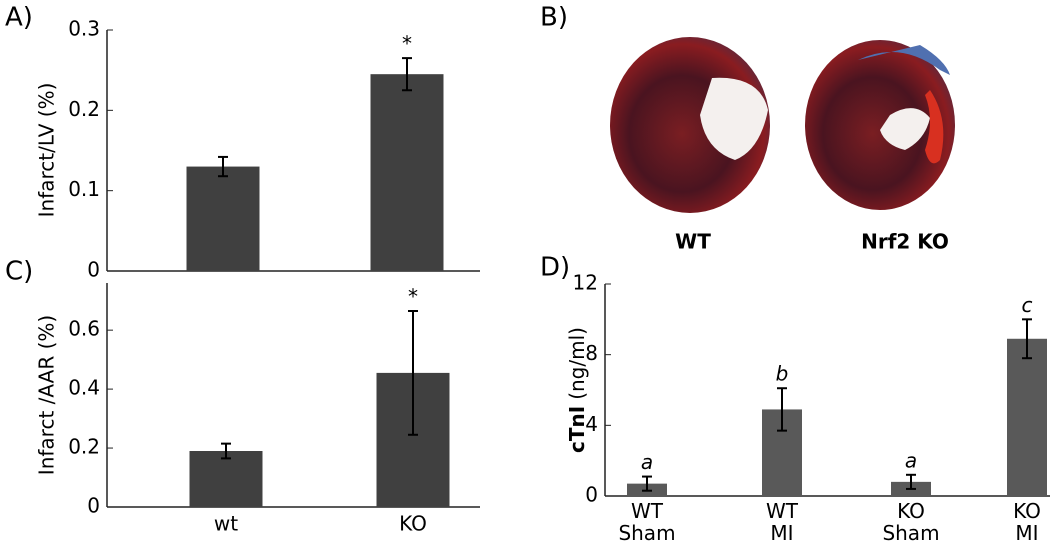  Describe the element at coordinates (84, 329) in the screenshot. I see `y-tick-label: 0.6` at that location.